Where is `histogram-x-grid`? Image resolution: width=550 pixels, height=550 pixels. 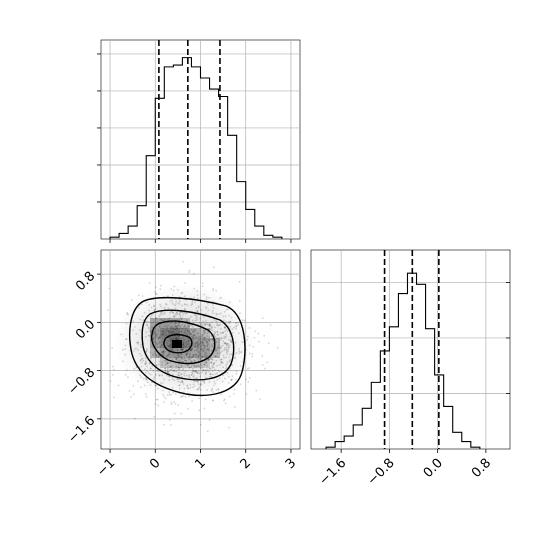
histogram-x-grid is located at coordinates (200, 139).